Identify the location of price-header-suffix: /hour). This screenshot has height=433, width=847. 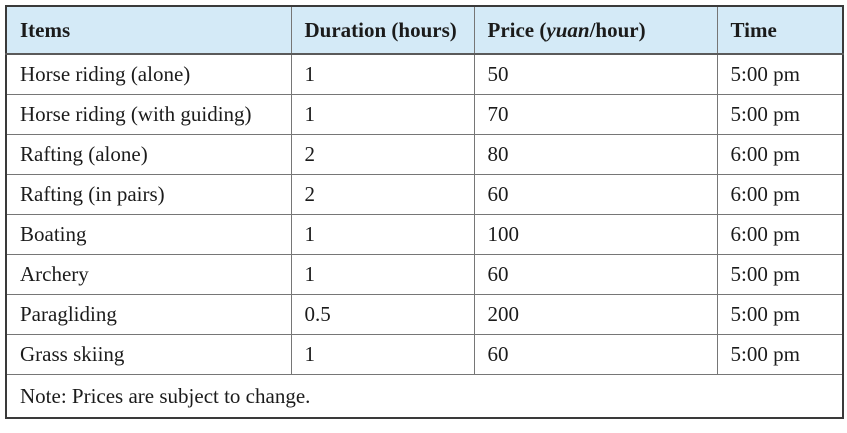
(617, 29).